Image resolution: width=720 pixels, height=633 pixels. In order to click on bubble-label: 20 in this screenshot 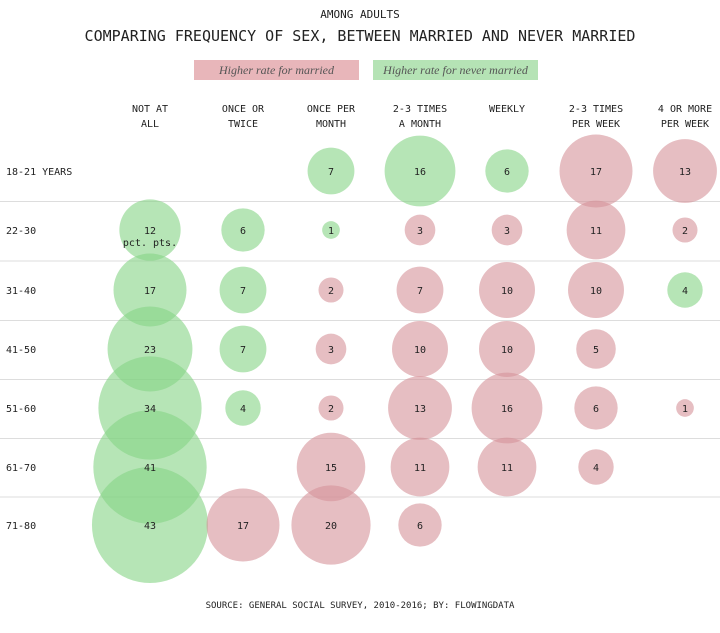, I will do `click(331, 526)`.